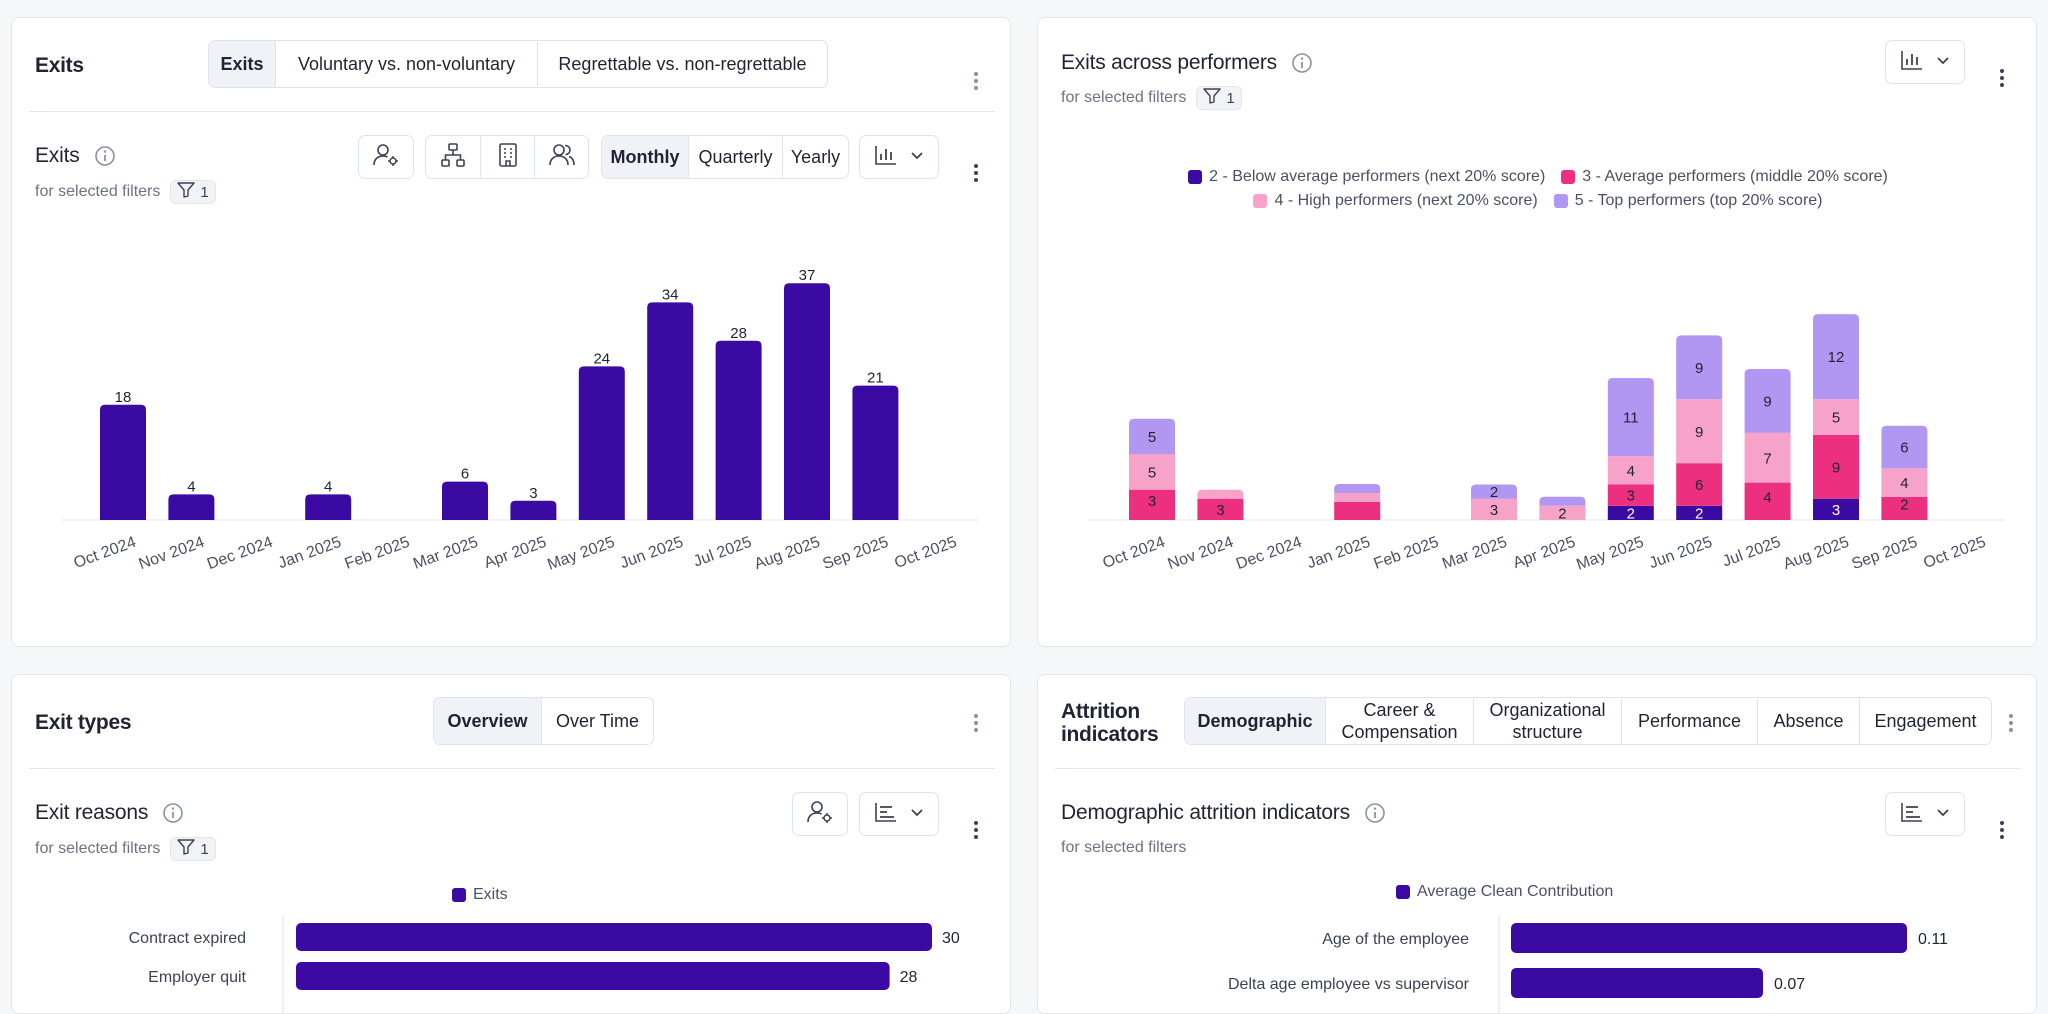  I want to click on org-chart-icon, so click(453, 157).